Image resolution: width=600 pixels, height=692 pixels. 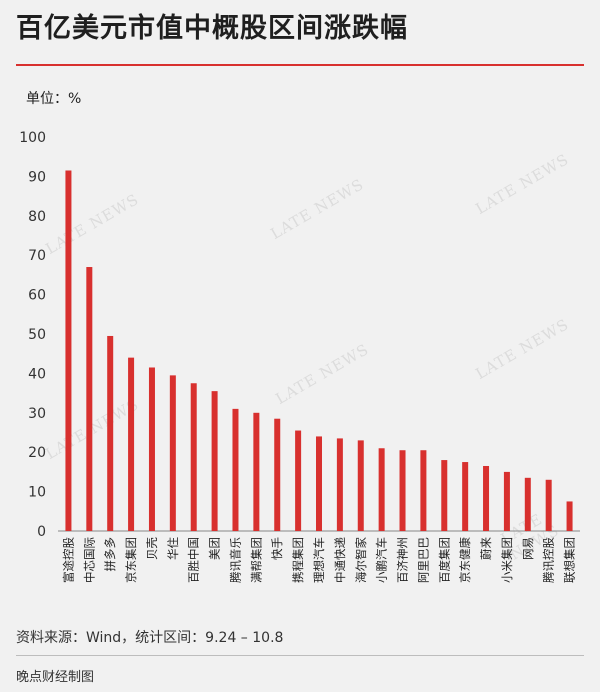 I want to click on x-tick-label: 联想集团, so click(x=570, y=560).